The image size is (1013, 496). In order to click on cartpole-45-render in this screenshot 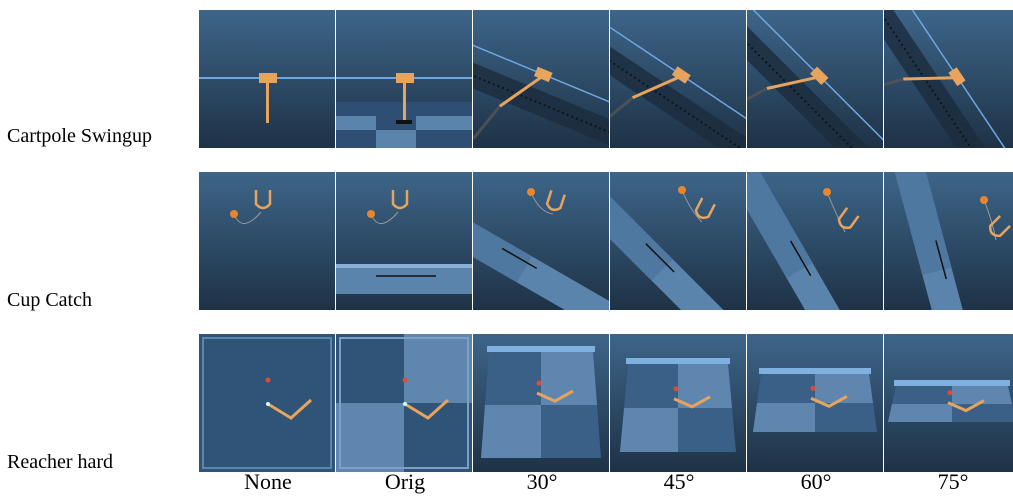, I will do `click(678, 79)`.